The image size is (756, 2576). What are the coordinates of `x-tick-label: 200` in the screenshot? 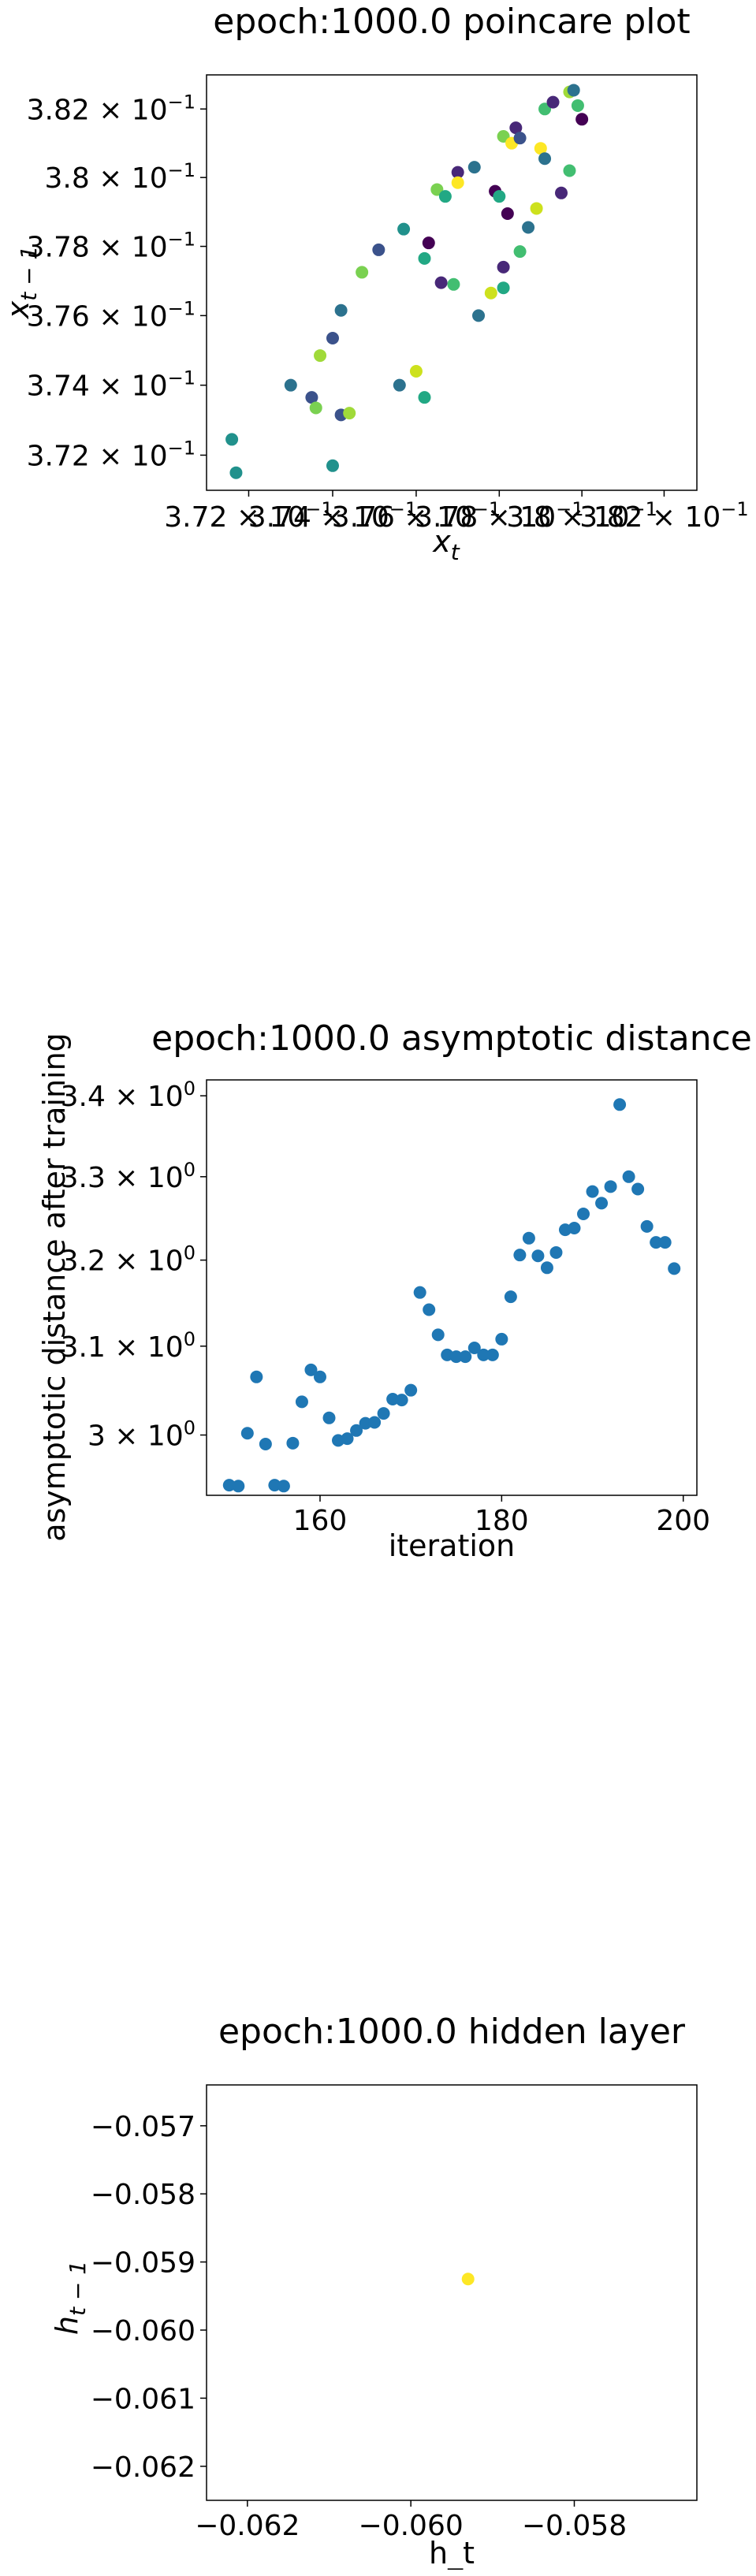 It's located at (683, 1521).